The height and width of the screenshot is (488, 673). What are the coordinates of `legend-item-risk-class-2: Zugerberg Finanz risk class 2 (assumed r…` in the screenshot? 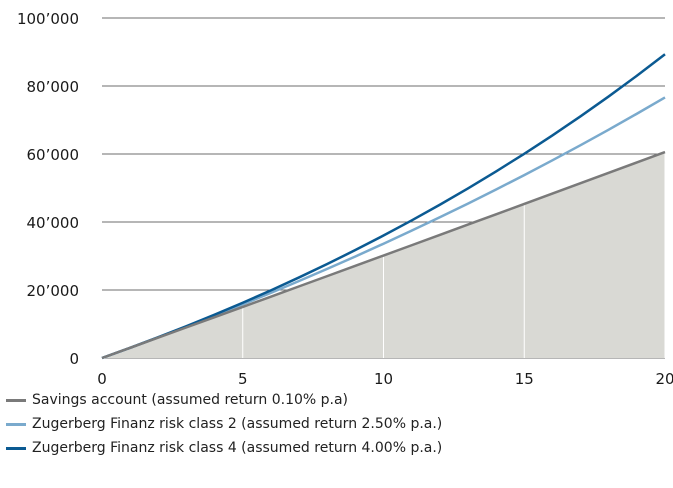 It's located at (224, 424).